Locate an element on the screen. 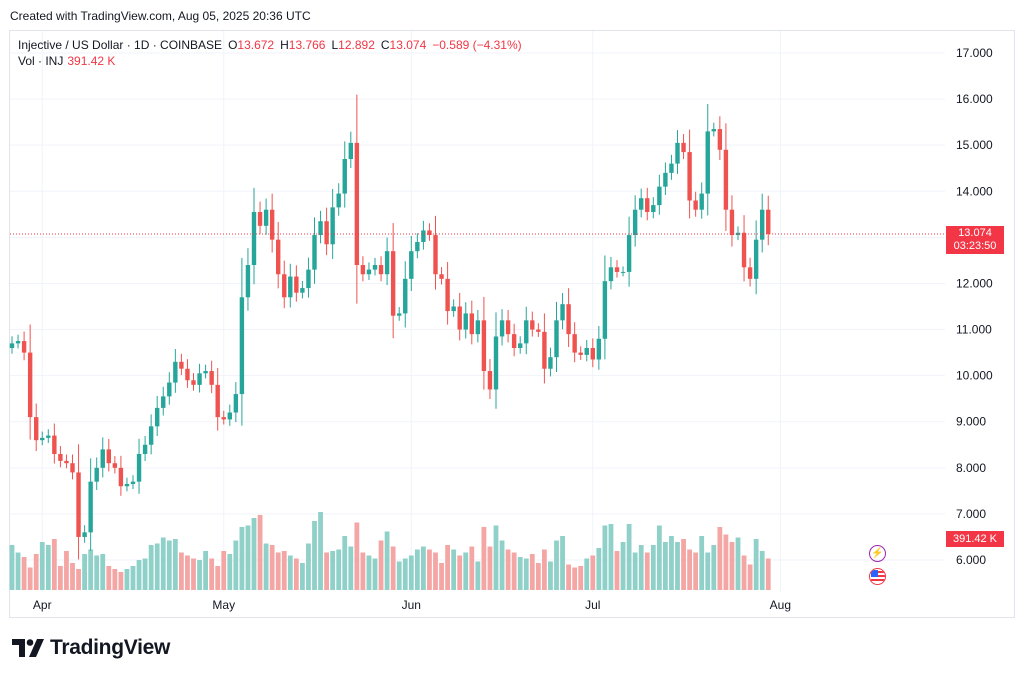 Image resolution: width=1024 pixels, height=676 pixels. price-tick-label: 17.000 is located at coordinates (974, 53).